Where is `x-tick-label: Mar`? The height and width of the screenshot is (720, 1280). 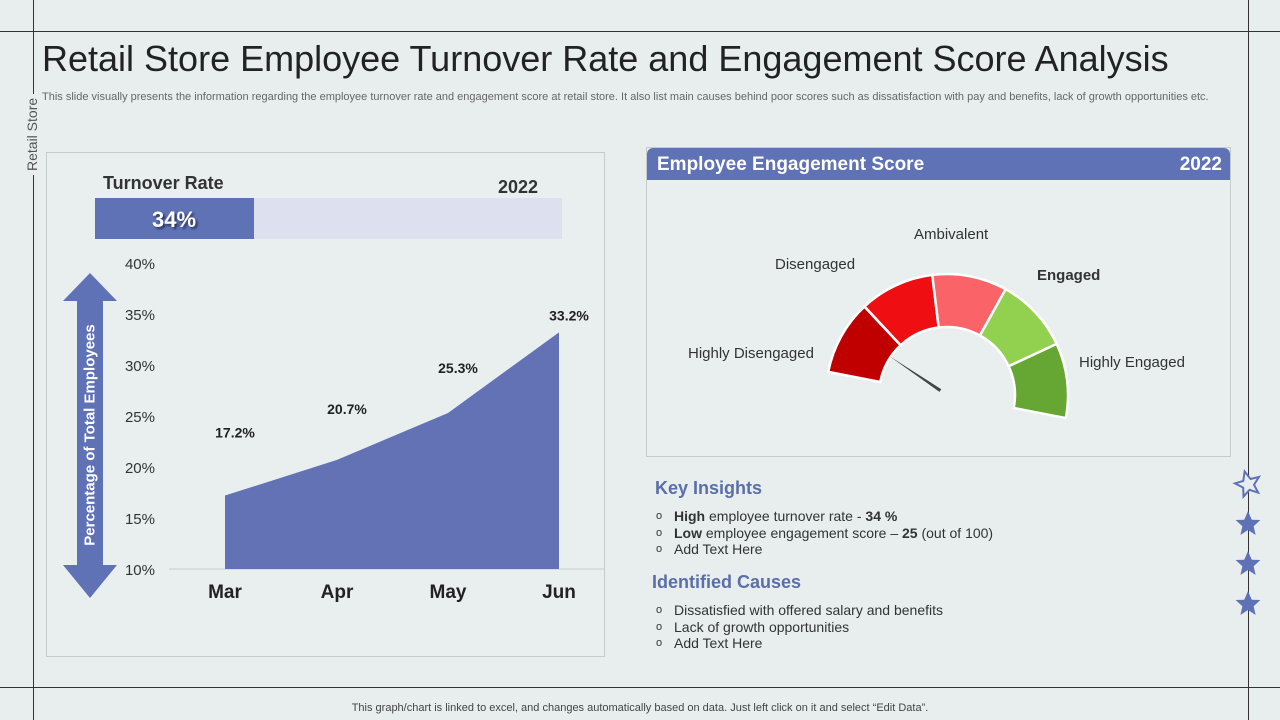 x-tick-label: Mar is located at coordinates (225, 592).